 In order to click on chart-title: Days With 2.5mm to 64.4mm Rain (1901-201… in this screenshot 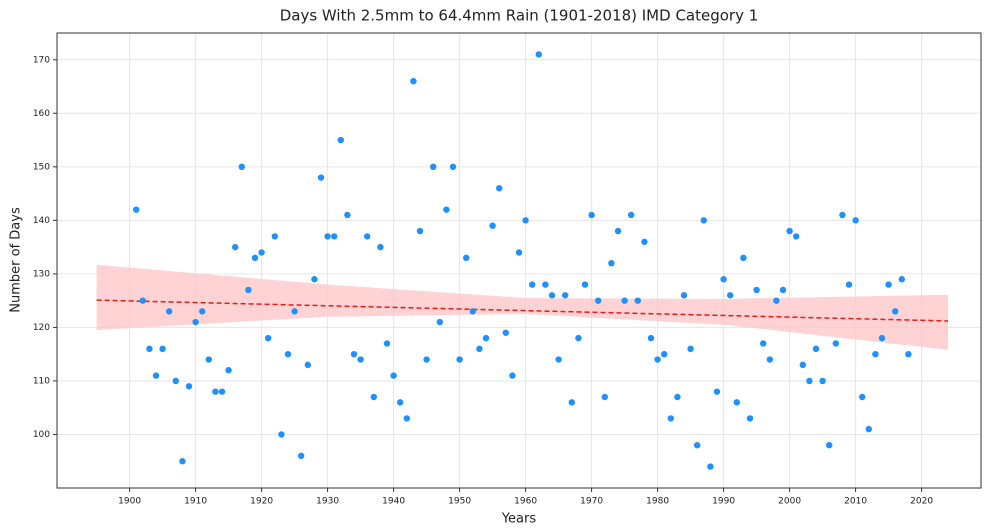, I will do `click(519, 16)`.